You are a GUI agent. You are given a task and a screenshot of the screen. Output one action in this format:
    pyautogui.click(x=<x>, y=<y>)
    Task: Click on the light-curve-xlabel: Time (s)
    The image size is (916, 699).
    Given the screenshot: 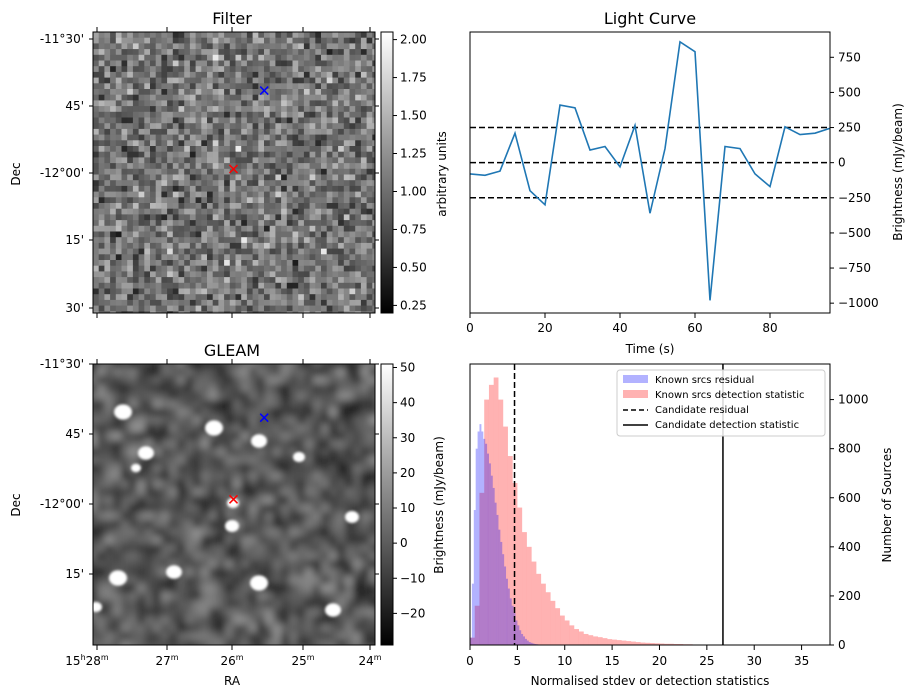 What is the action you would take?
    pyautogui.click(x=650, y=349)
    